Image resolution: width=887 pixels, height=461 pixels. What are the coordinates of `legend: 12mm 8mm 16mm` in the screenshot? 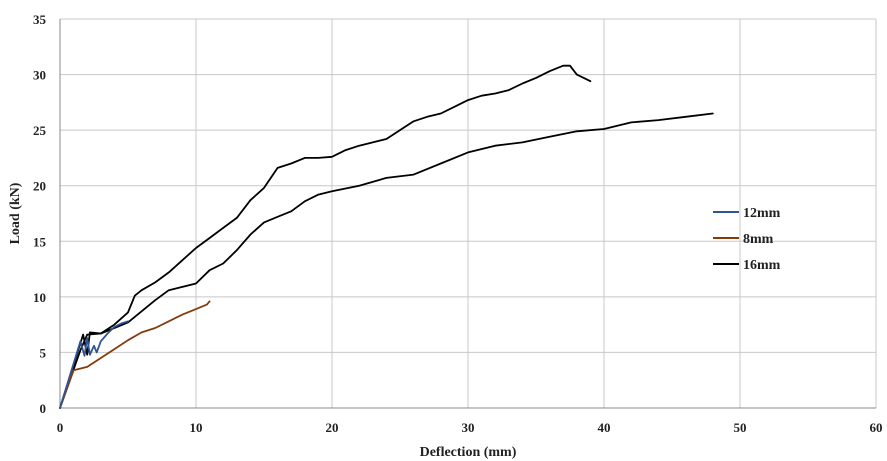 It's located at (747, 239).